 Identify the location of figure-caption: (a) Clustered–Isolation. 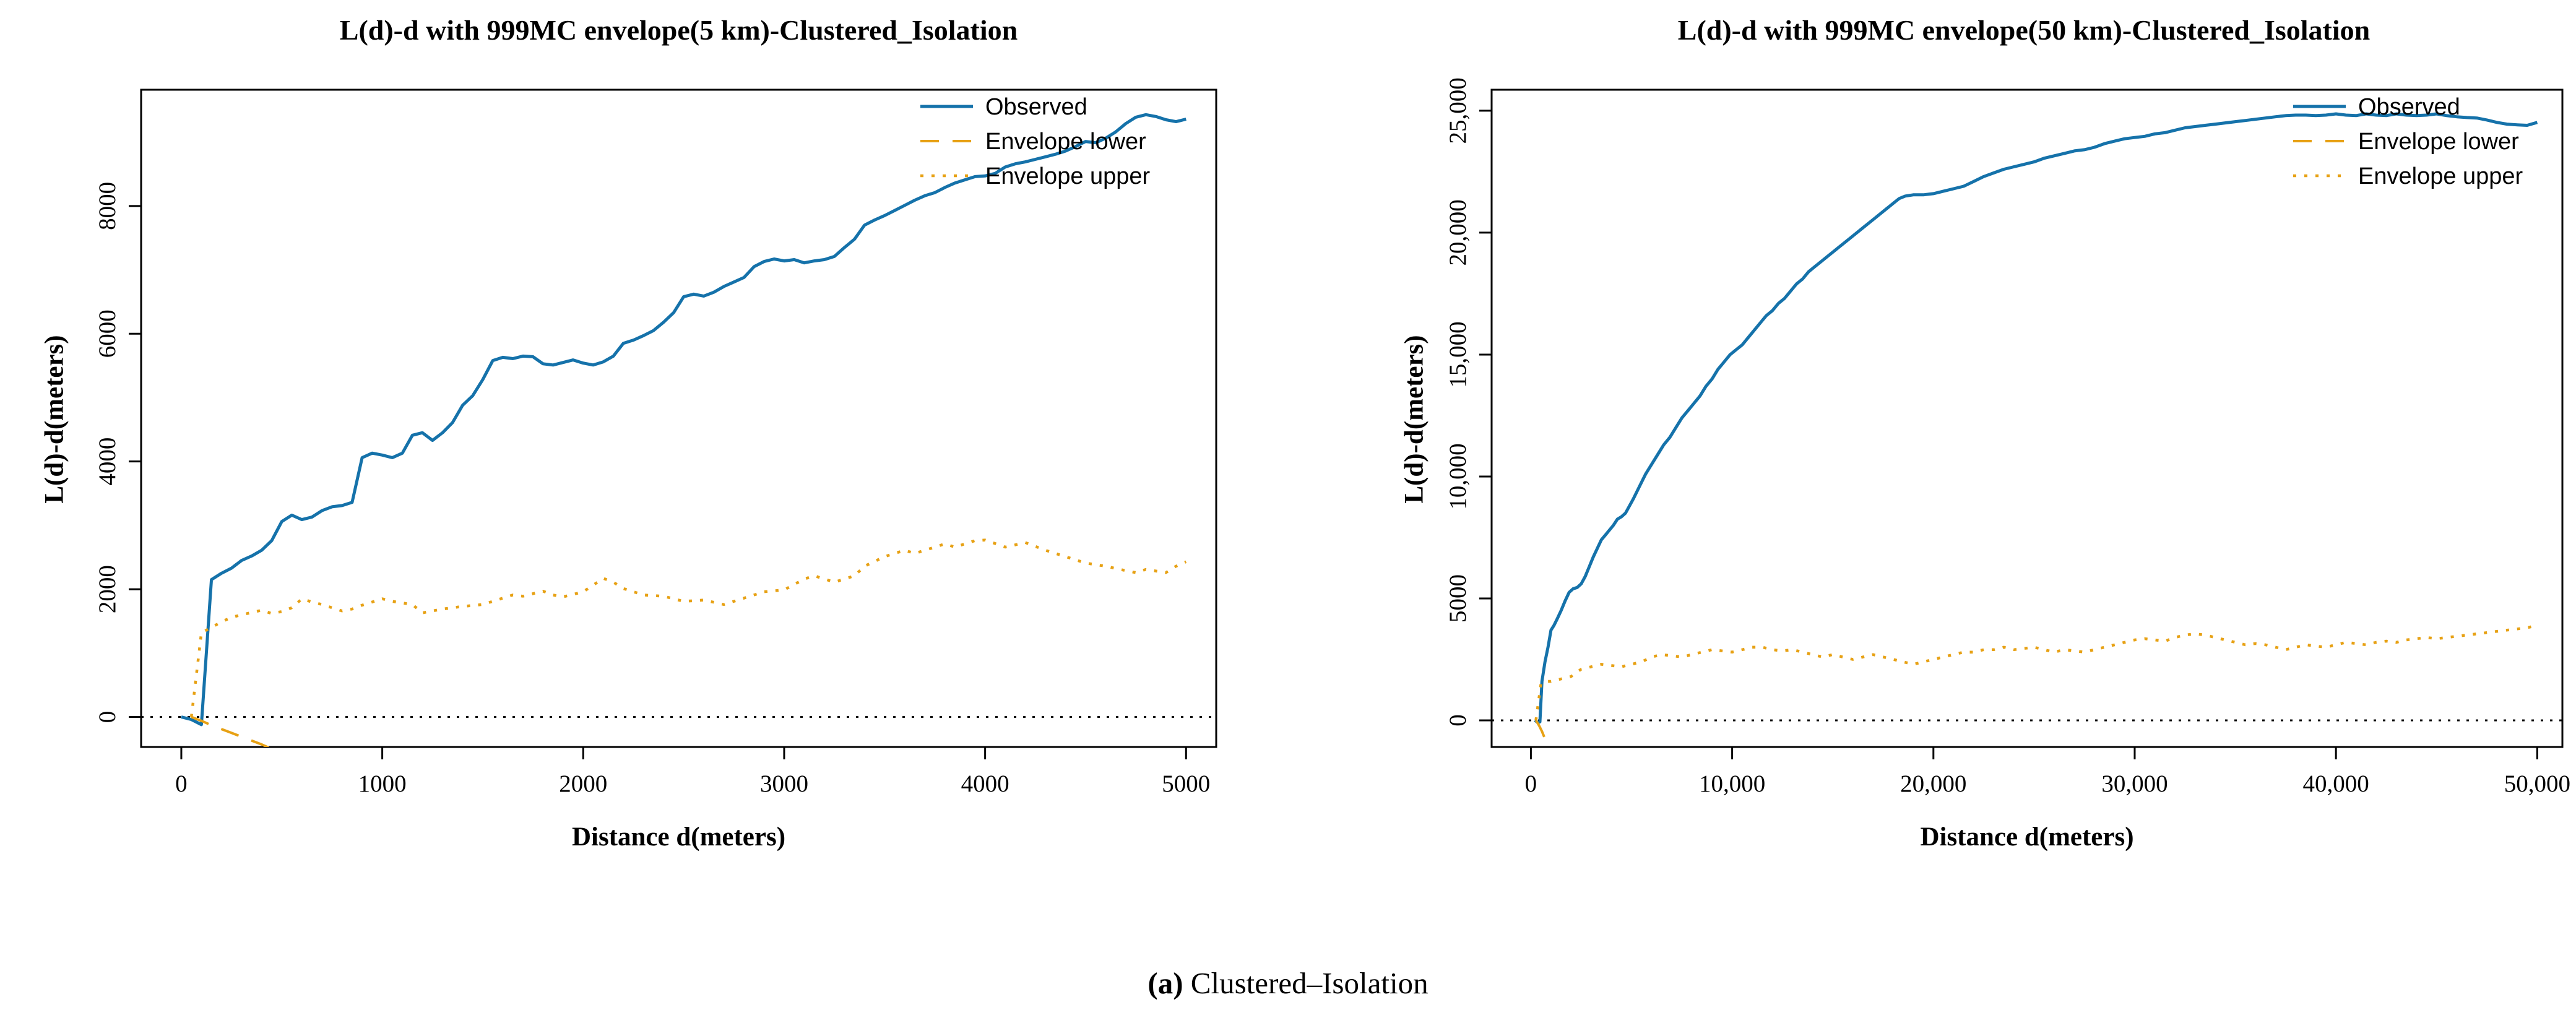
(1288, 983).